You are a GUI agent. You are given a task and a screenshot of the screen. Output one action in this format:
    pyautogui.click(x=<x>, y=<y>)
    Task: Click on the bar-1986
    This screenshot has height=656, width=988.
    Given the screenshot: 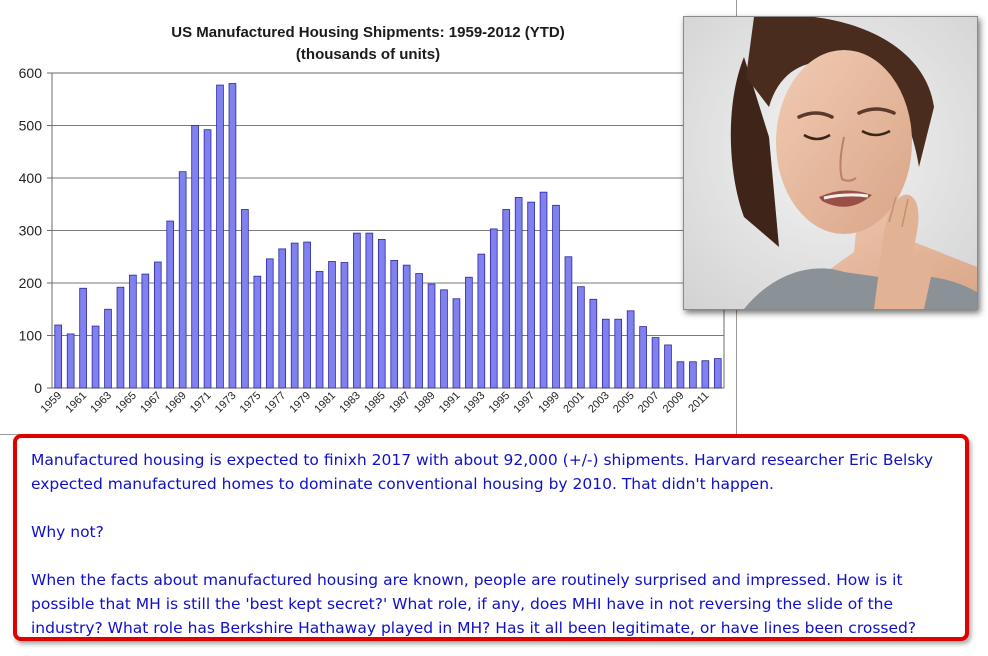 What is the action you would take?
    pyautogui.click(x=394, y=324)
    